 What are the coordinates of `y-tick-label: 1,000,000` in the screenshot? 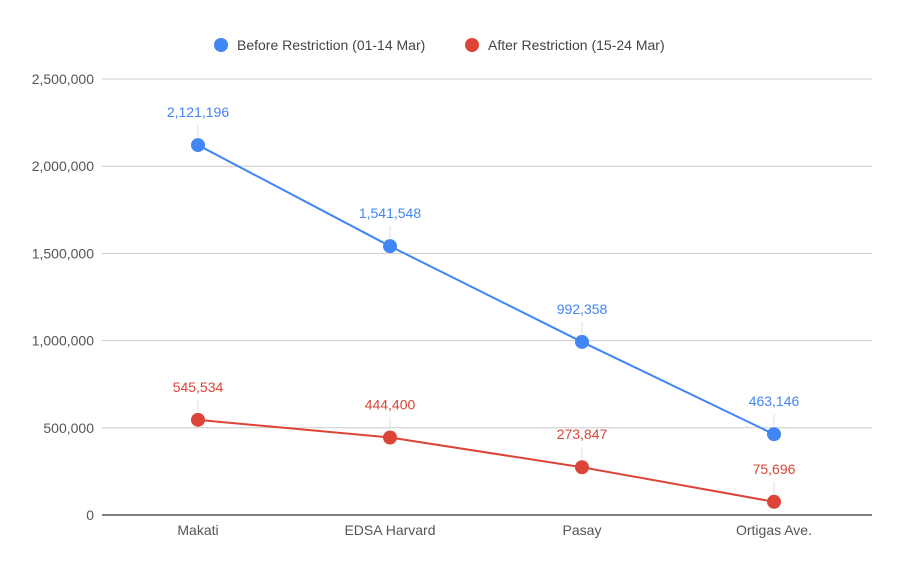 It's located at (63, 341).